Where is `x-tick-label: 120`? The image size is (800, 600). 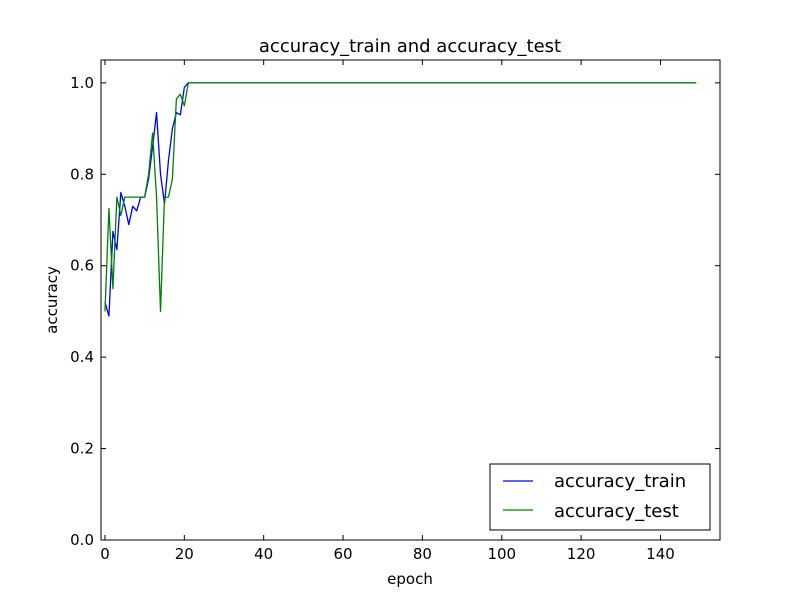
x-tick-label: 120 is located at coordinates (581, 554).